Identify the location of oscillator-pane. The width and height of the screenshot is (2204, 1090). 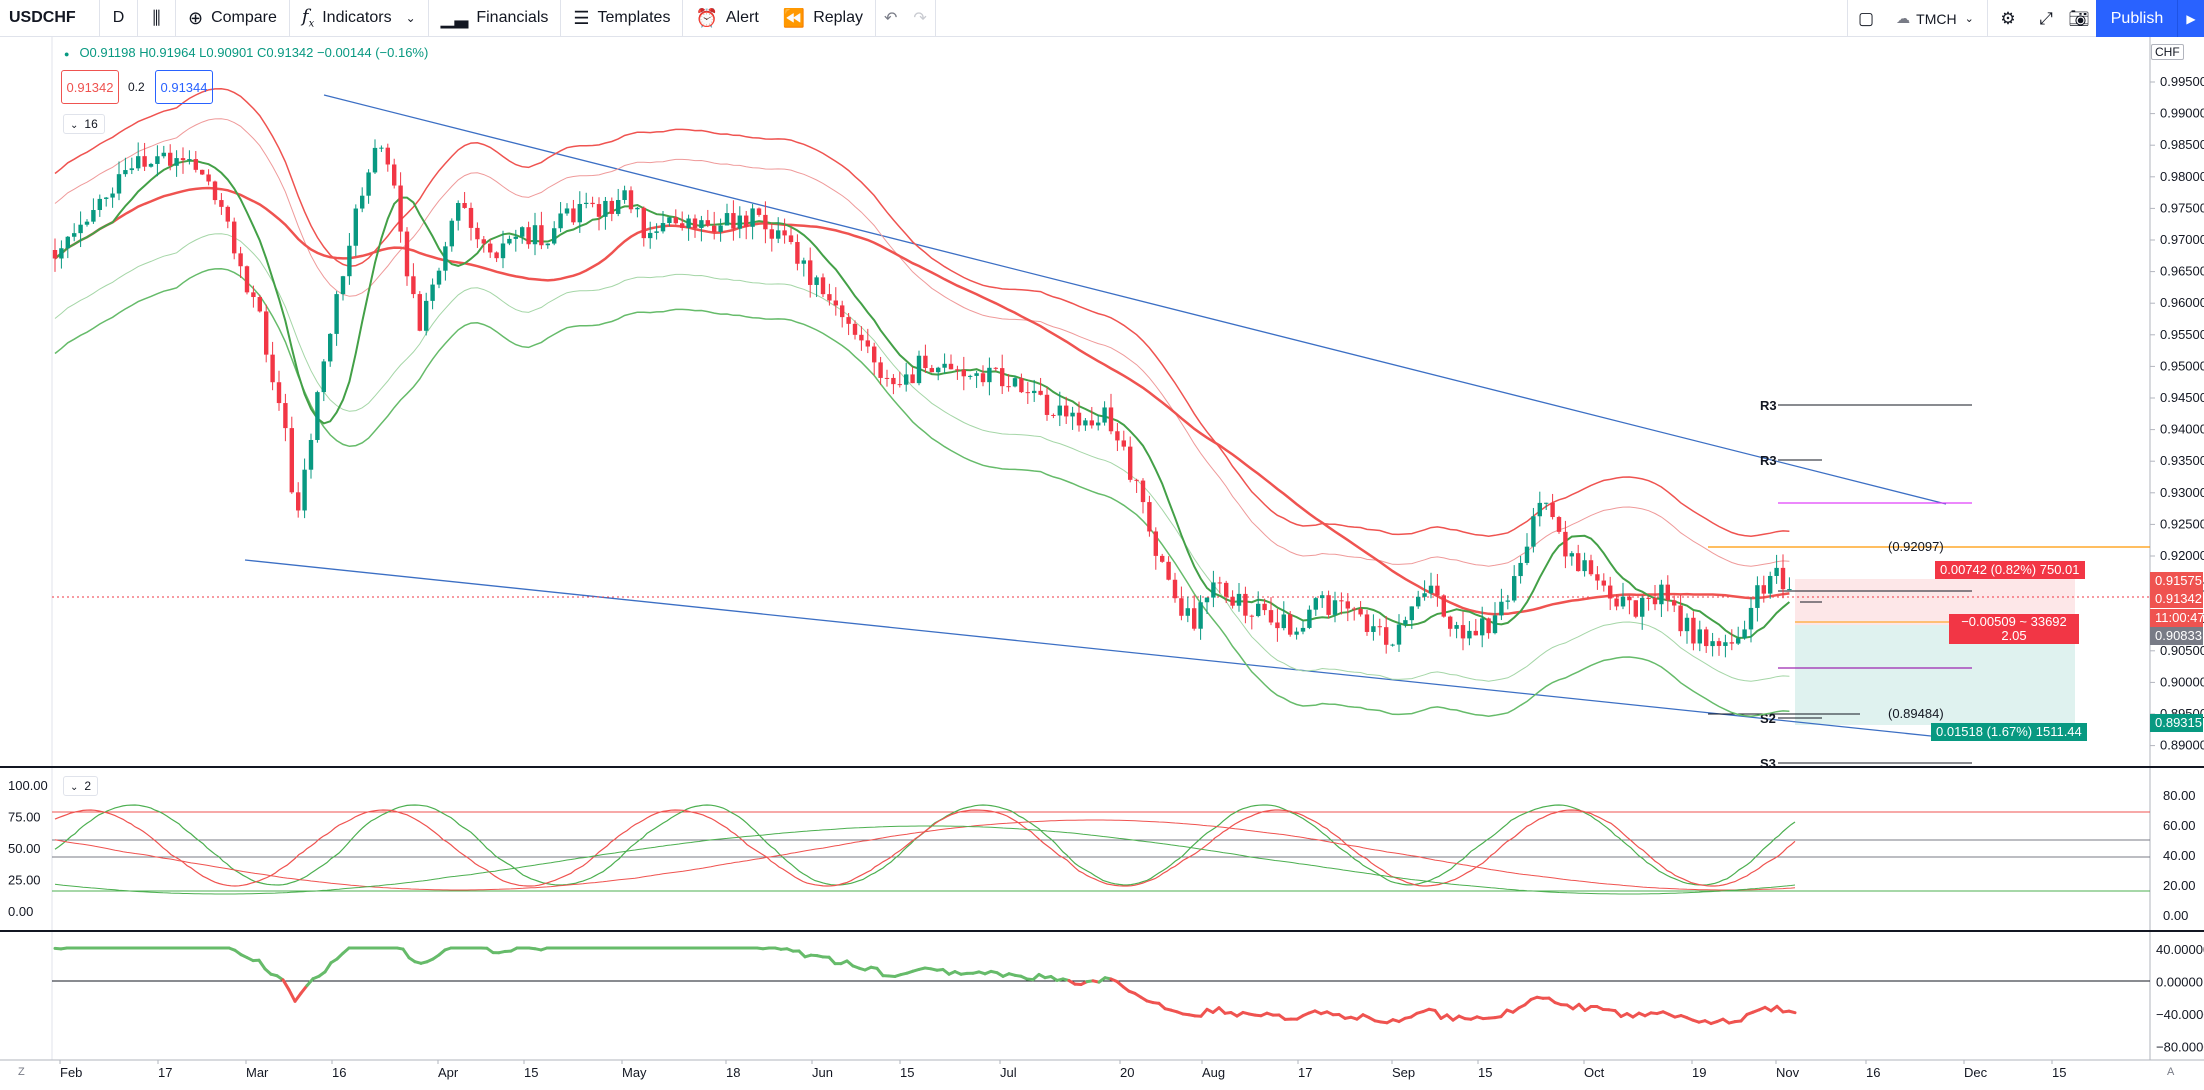
(1101, 986).